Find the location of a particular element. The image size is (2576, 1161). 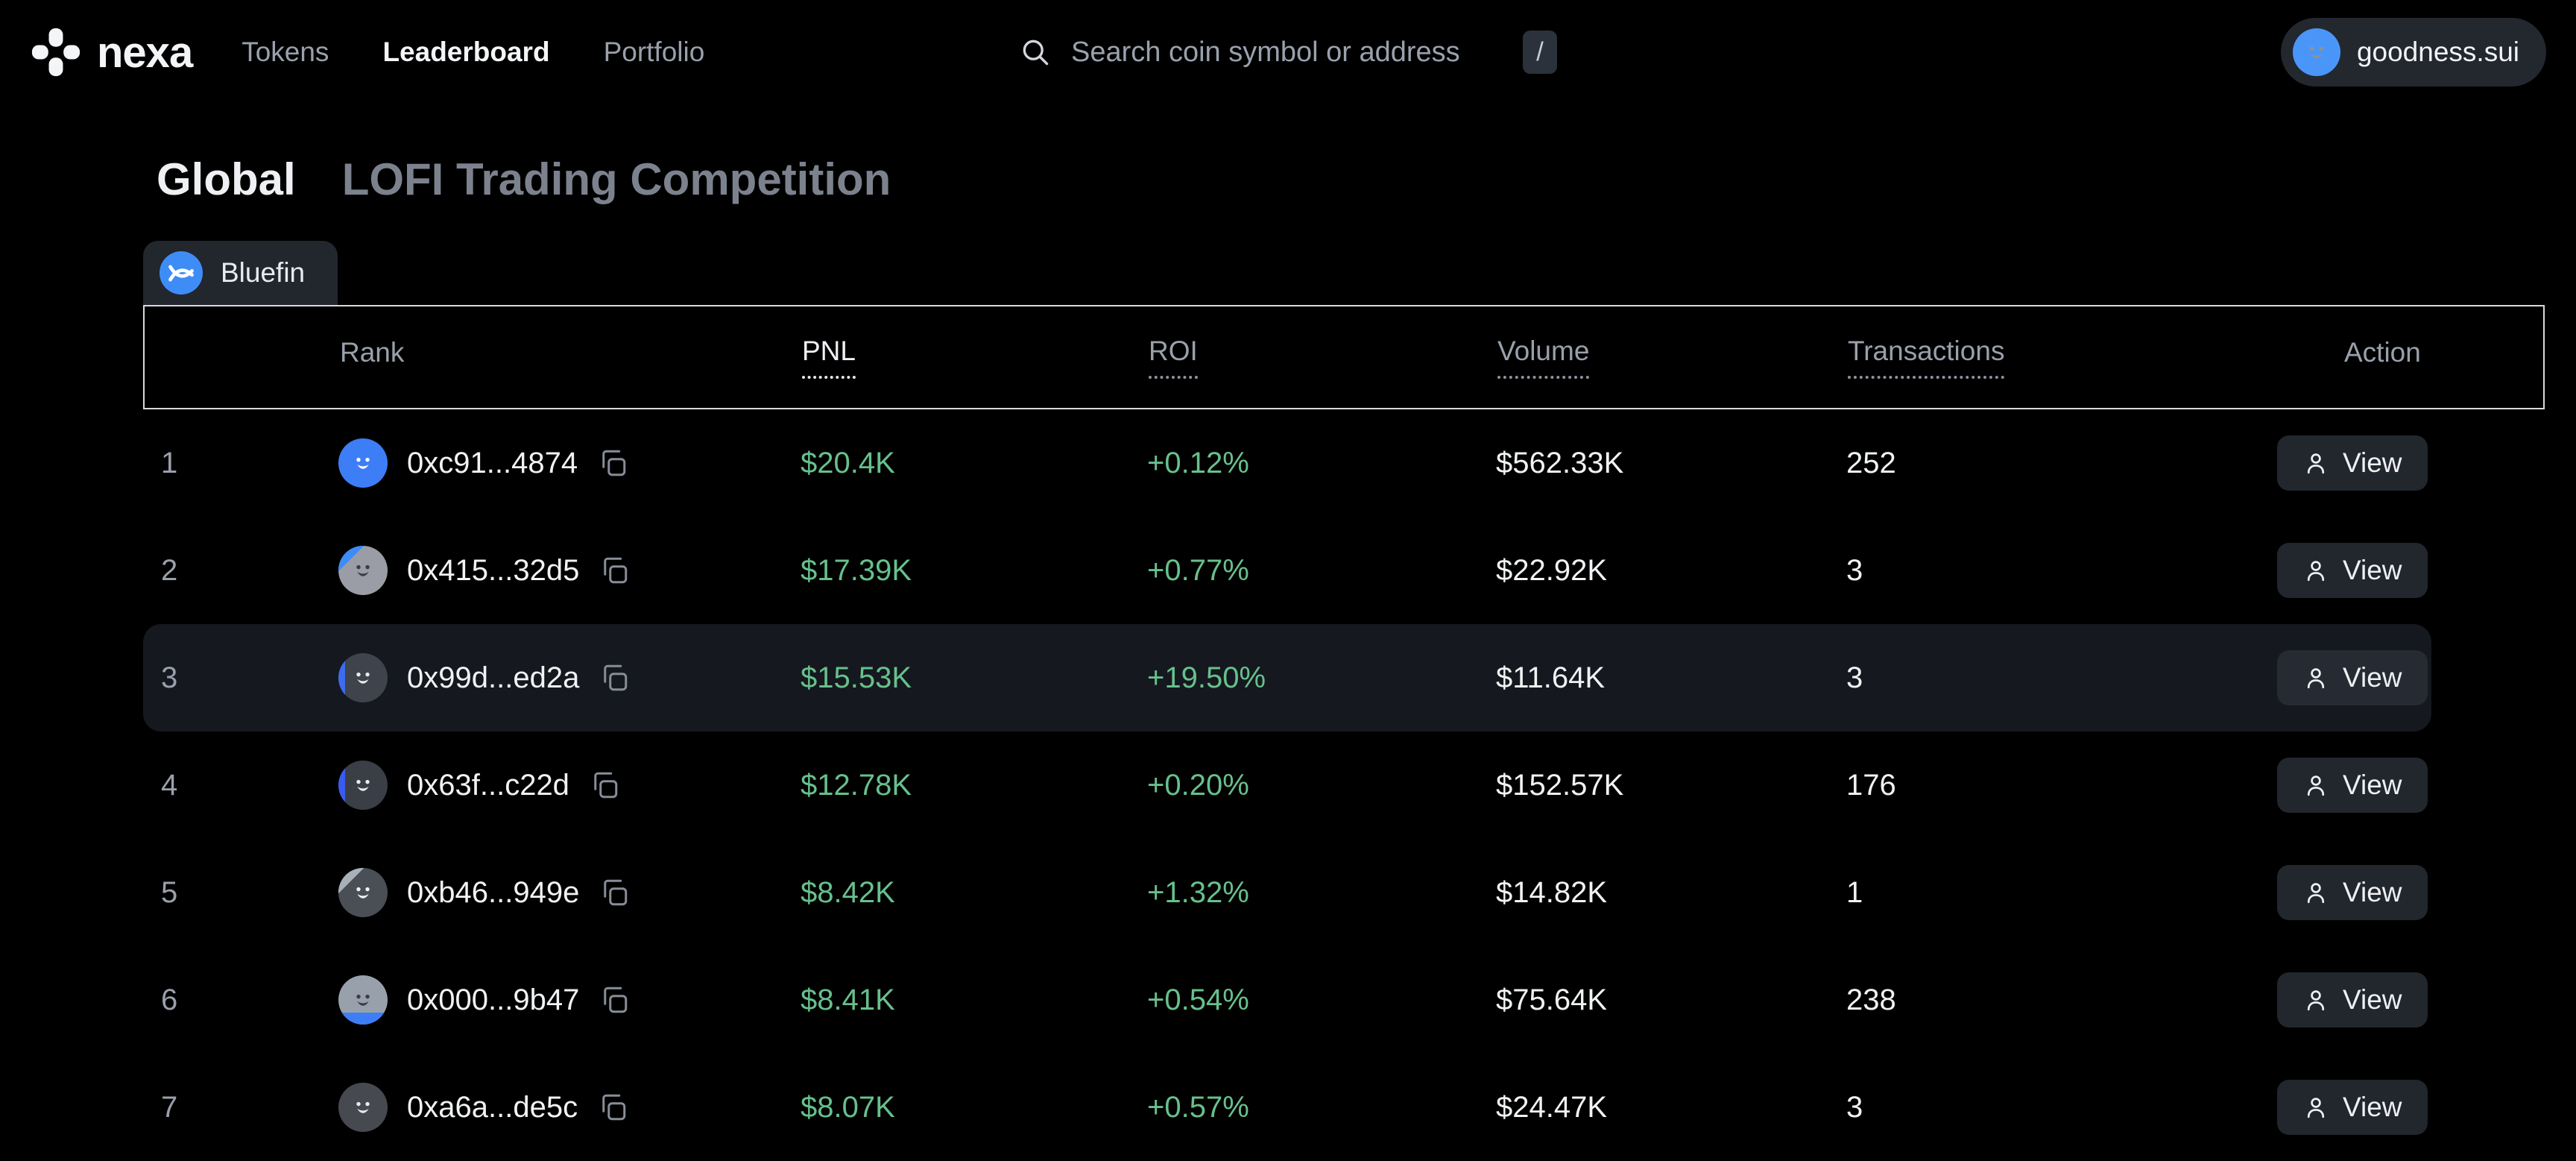

pnl-value: $15.53K is located at coordinates (856, 677).